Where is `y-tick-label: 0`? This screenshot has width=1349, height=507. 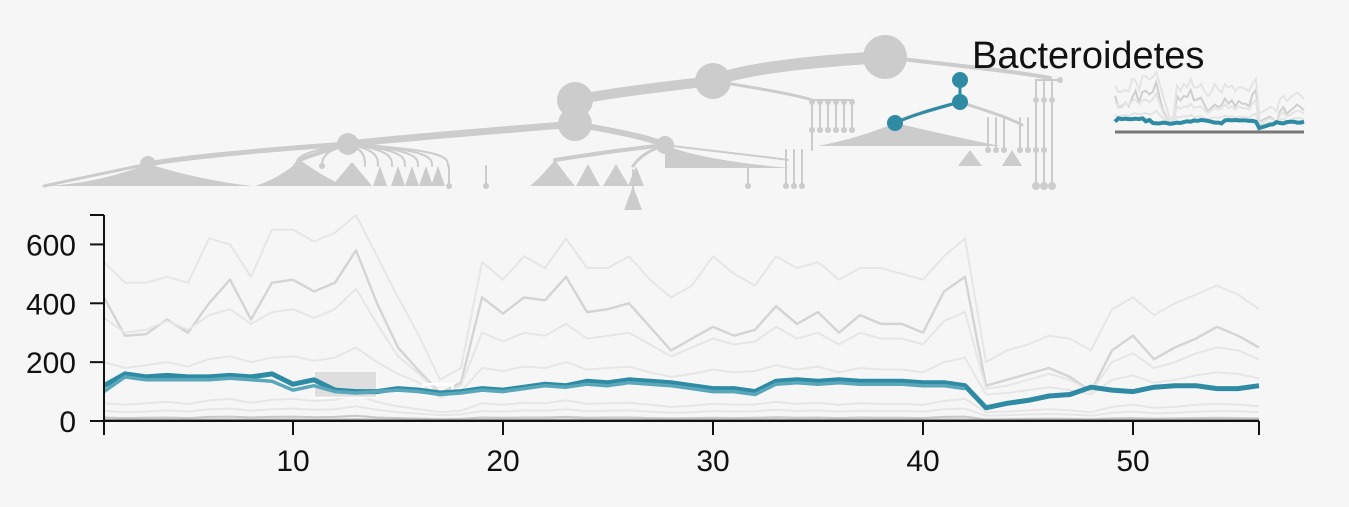 y-tick-label: 0 is located at coordinates (67, 422).